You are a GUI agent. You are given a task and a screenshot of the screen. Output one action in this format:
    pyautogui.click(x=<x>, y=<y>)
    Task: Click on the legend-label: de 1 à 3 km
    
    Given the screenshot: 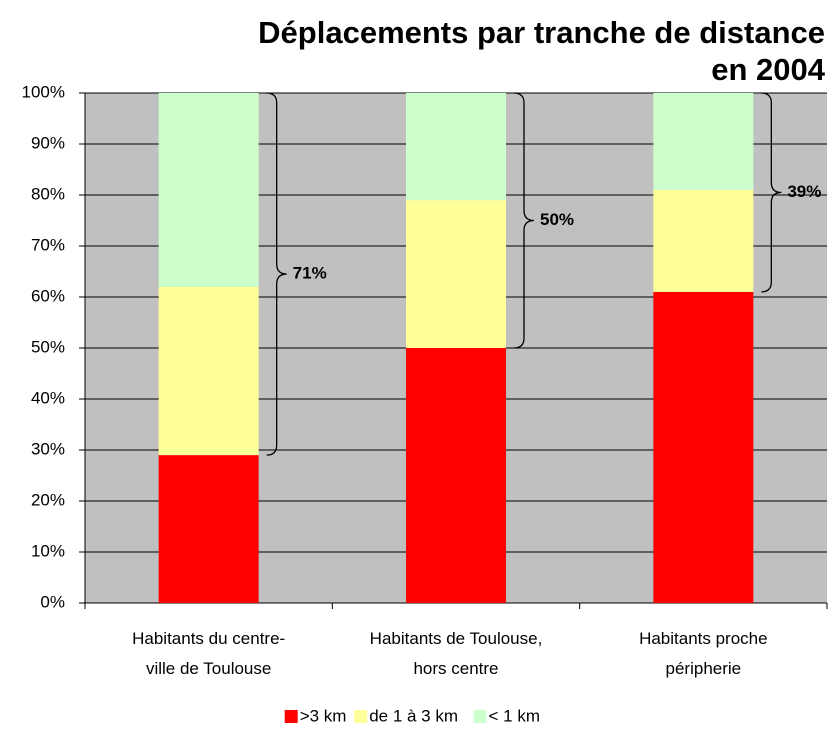 What is the action you would take?
    pyautogui.click(x=413, y=715)
    